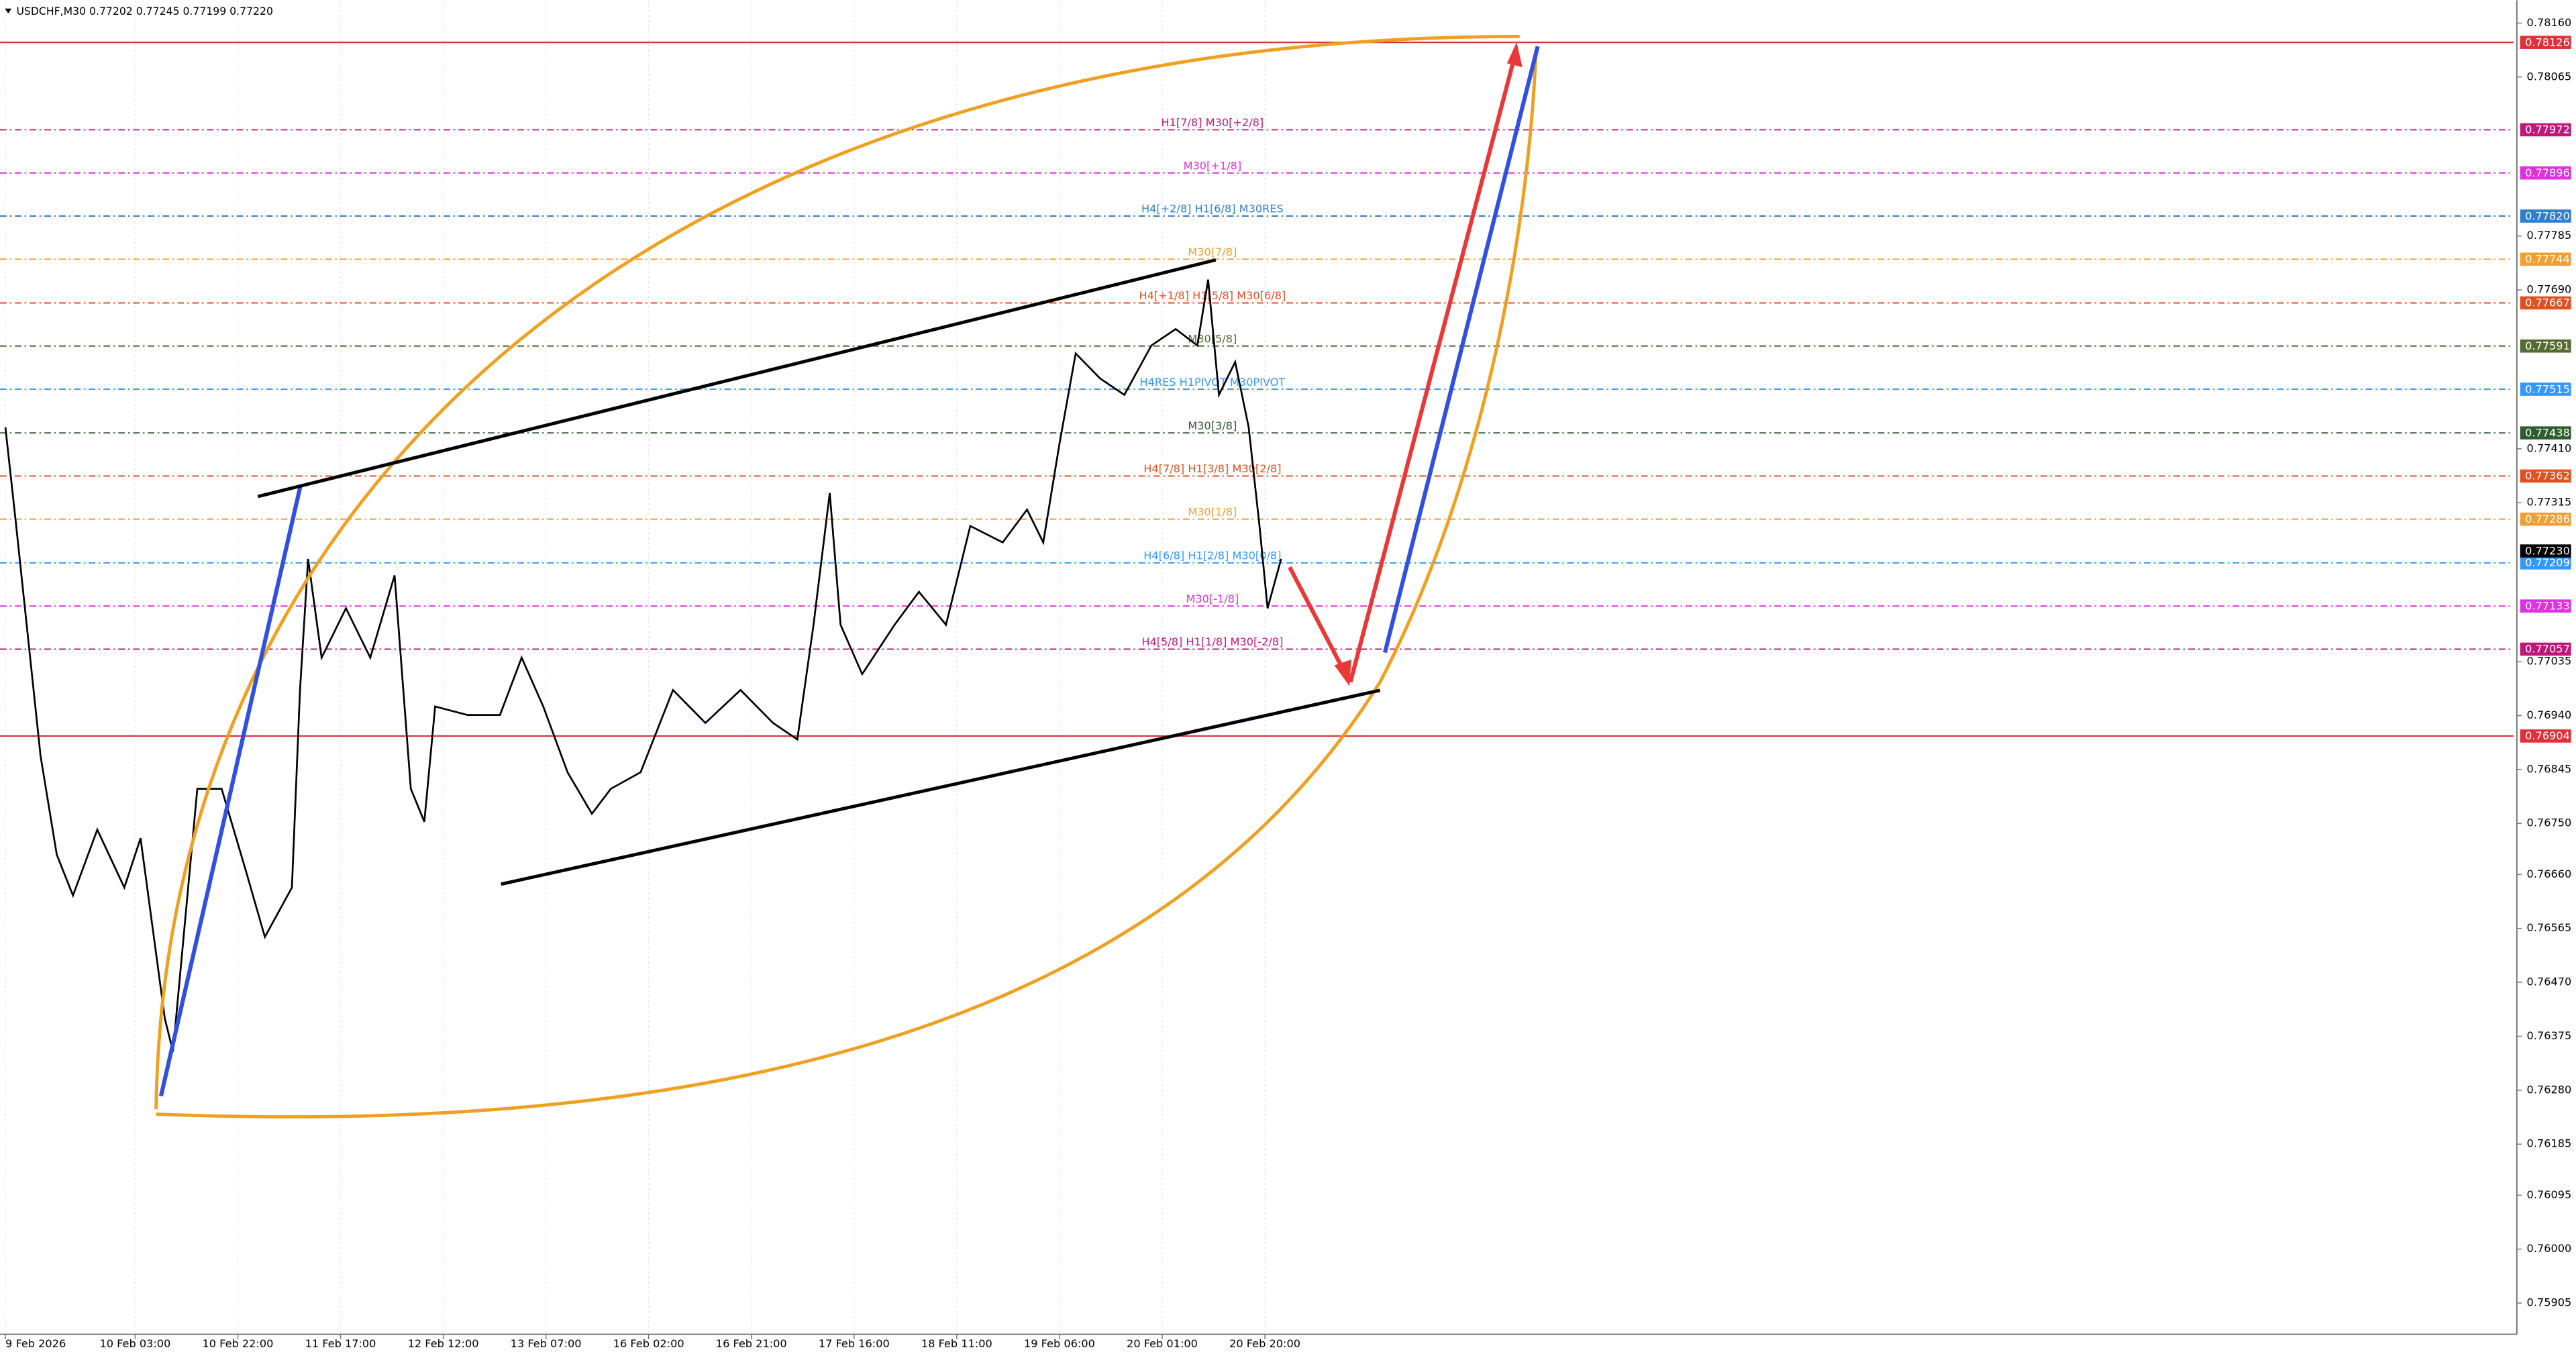 This screenshot has height=1356, width=2576. What do you see at coordinates (1212, 382) in the screenshot?
I see `level-label: H4RES H1PIVOT M30PIVOT` at bounding box center [1212, 382].